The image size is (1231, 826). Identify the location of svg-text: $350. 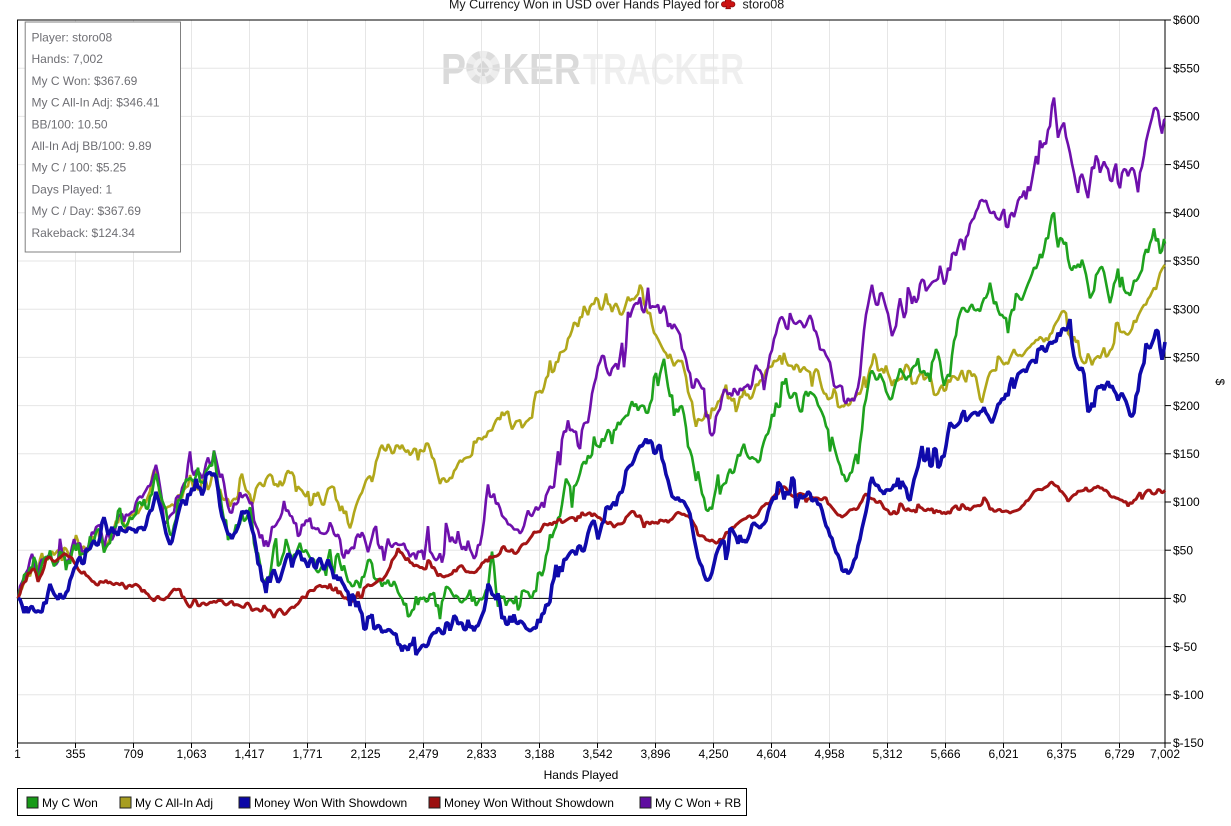
(1186, 261).